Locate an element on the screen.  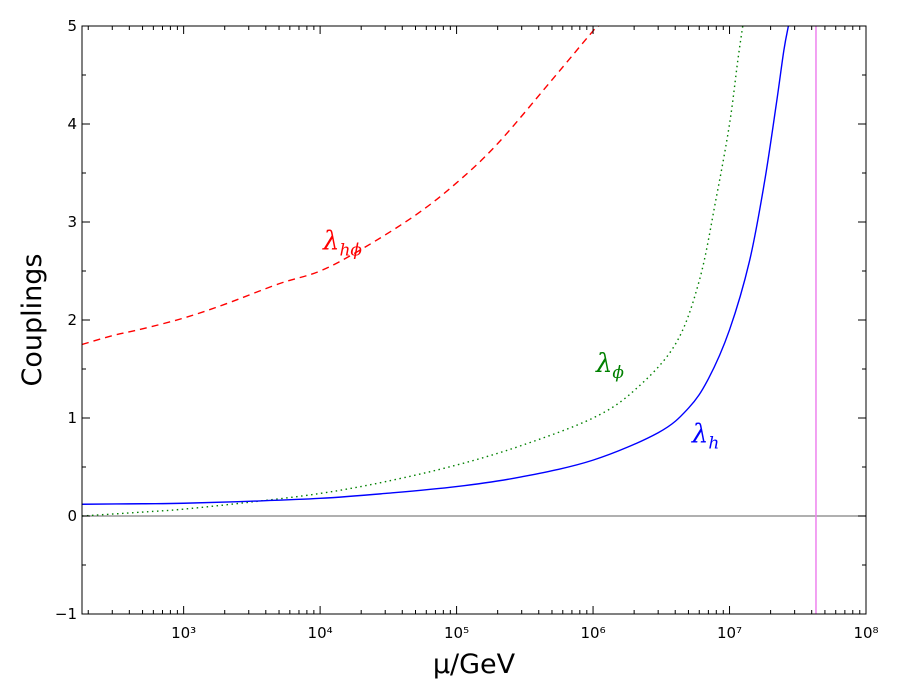
x-tick-label: 10³ is located at coordinates (183, 633).